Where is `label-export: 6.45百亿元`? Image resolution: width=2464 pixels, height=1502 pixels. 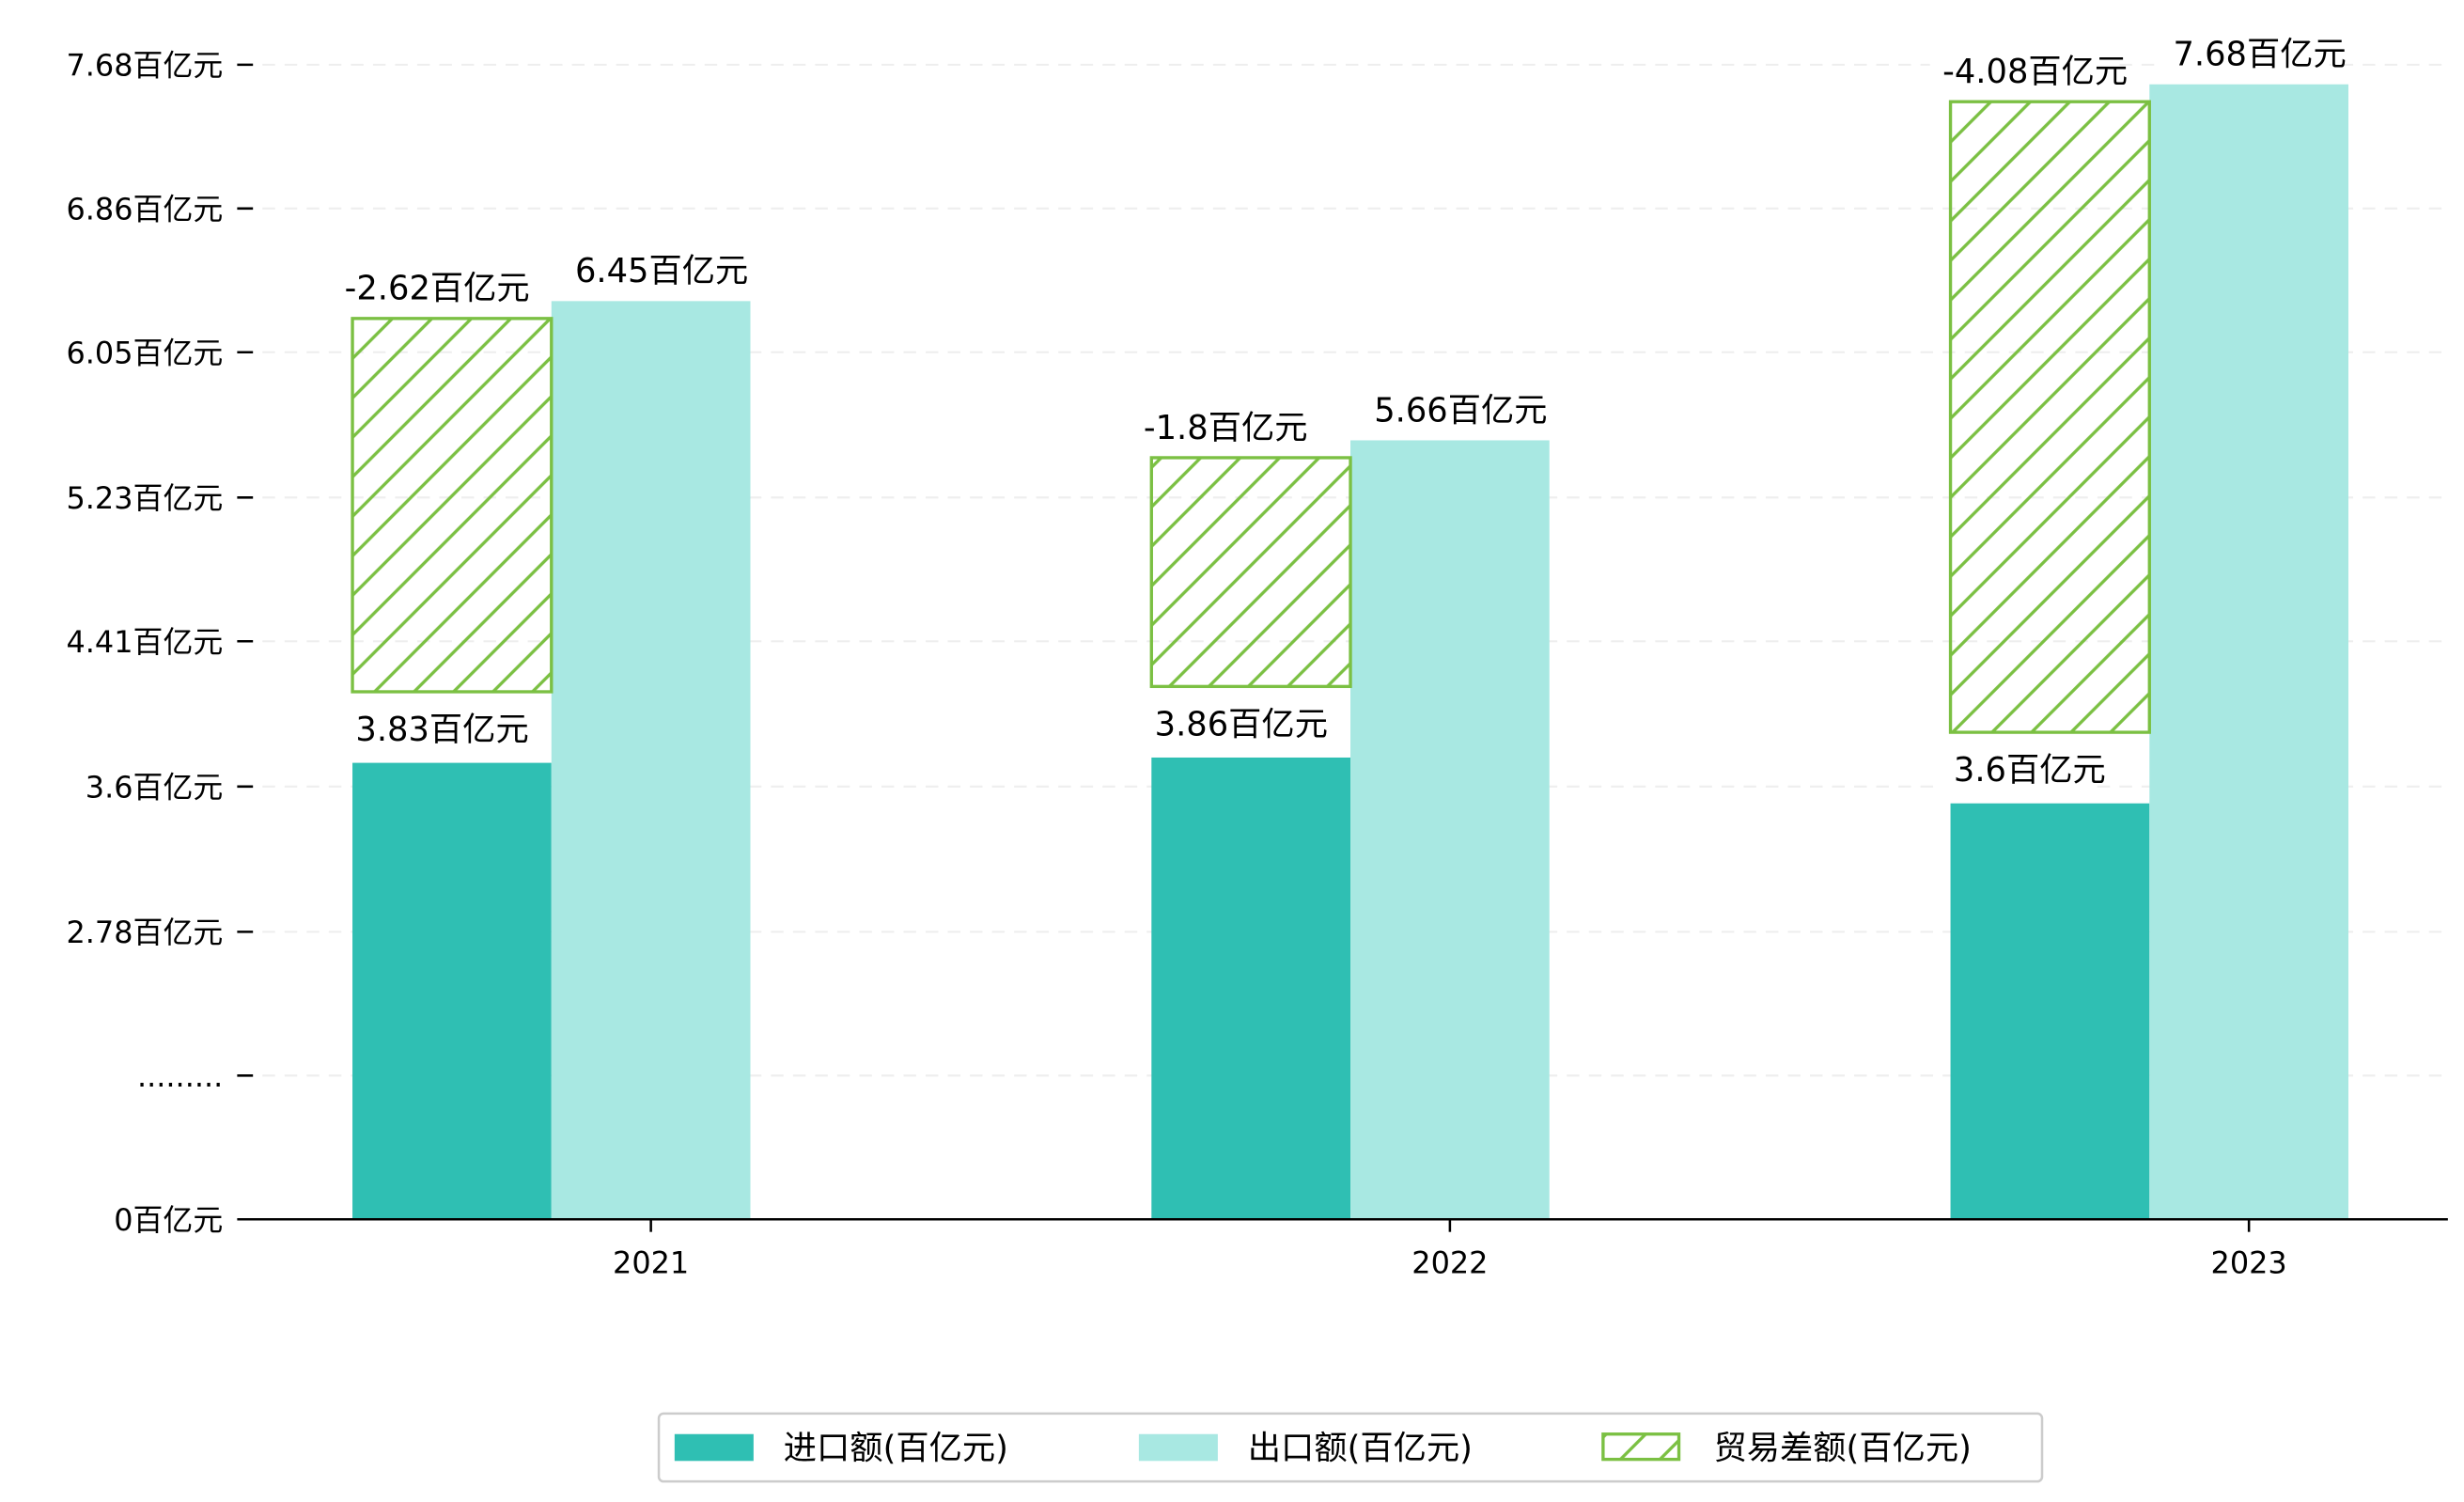
label-export: 6.45百亿元 is located at coordinates (661, 271).